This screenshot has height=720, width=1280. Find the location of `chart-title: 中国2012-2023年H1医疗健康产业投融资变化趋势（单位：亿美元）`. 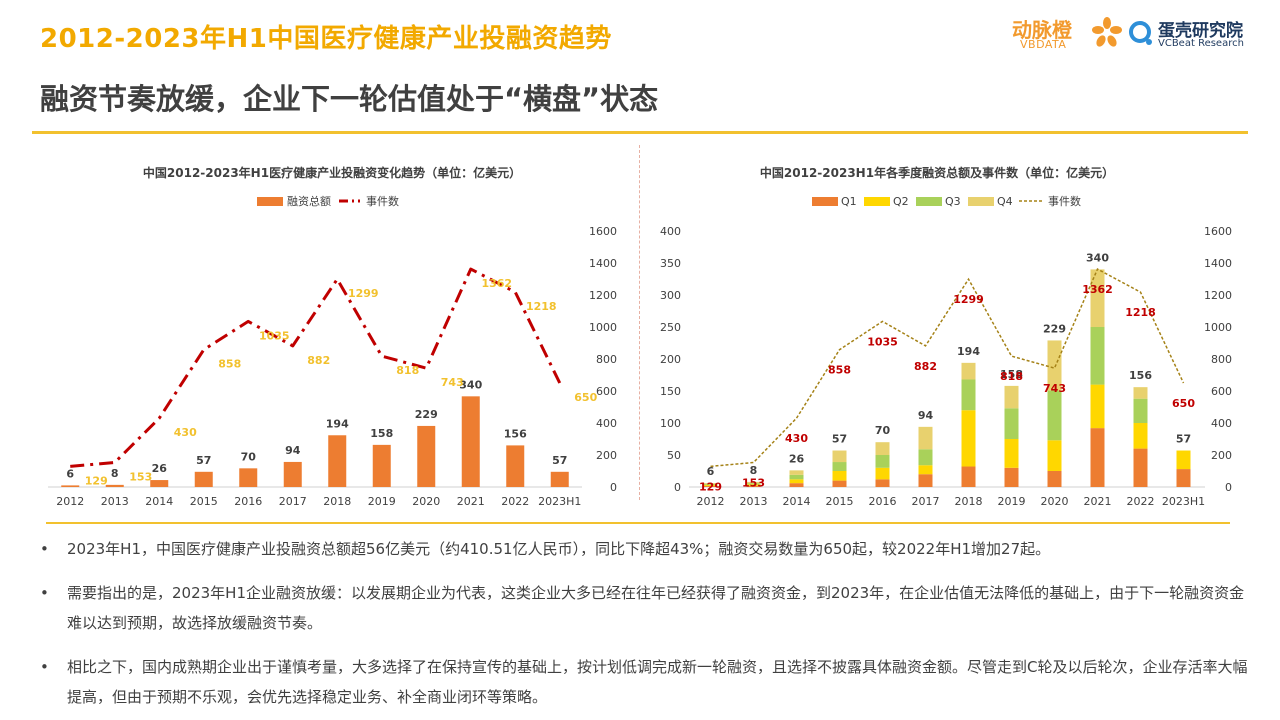

chart-title: 中国2012-2023年H1医疗健康产业投融资变化趋势（单位：亿美元） is located at coordinates (332, 172).